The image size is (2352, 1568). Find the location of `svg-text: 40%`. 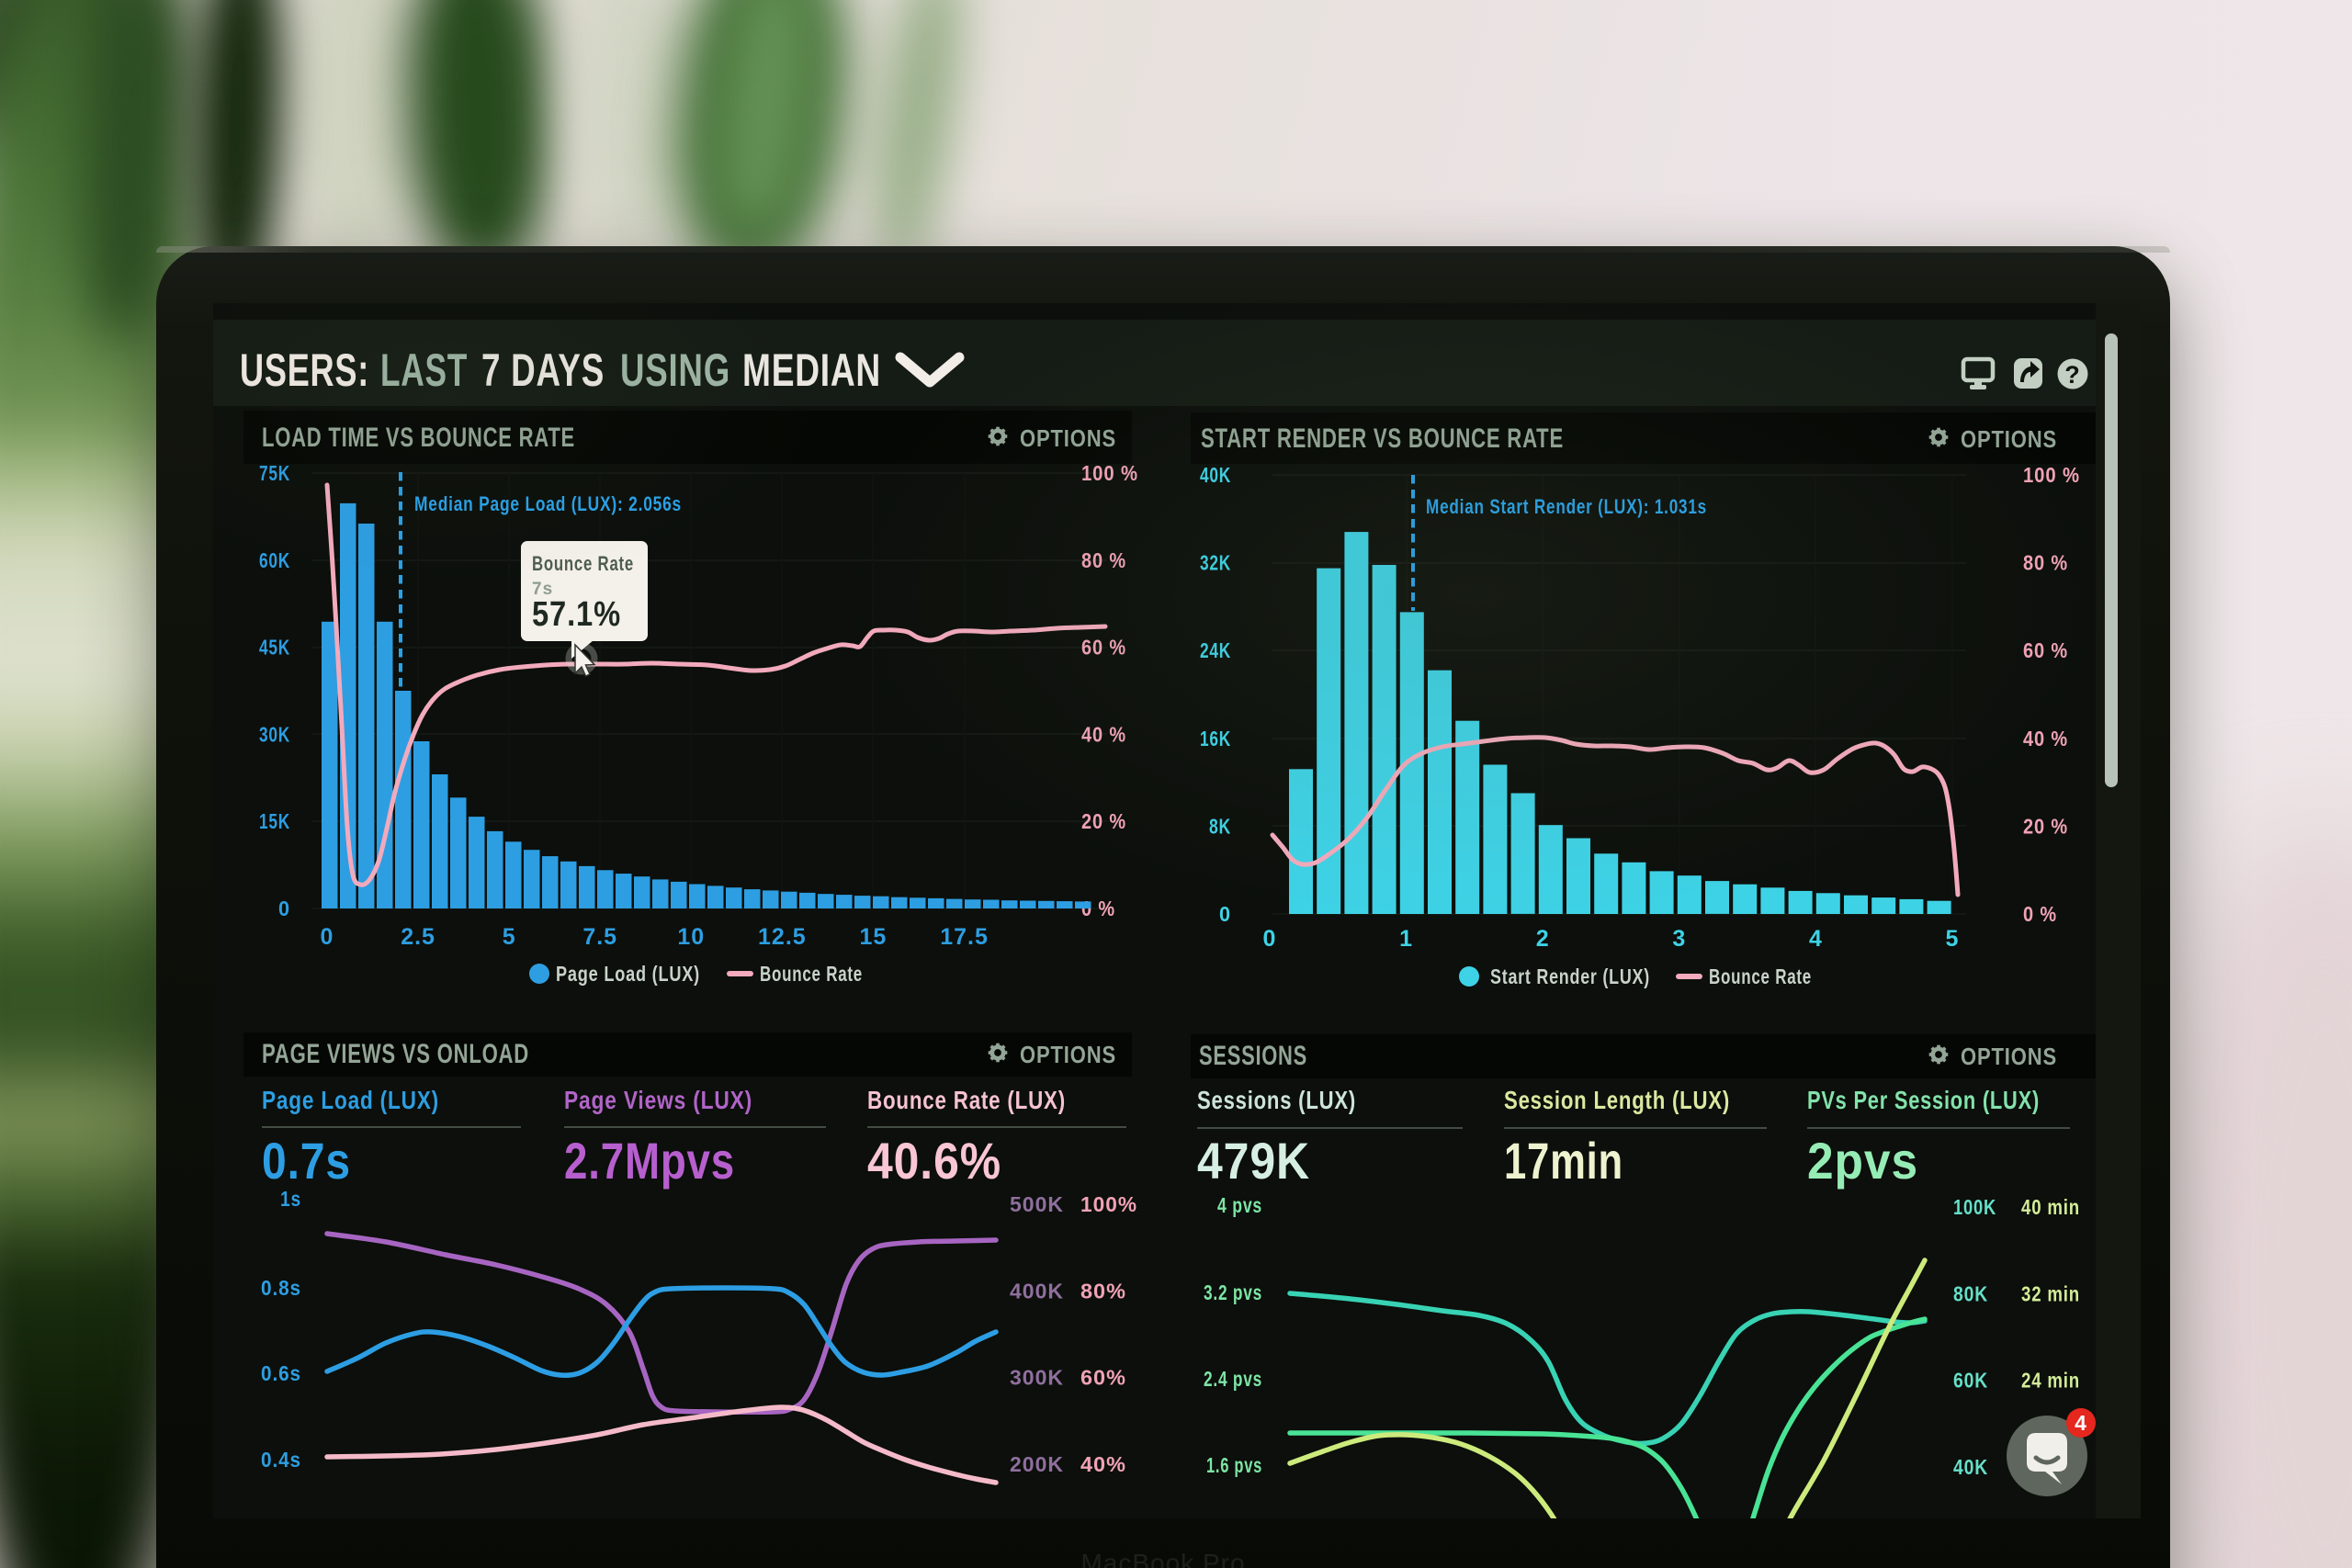

svg-text: 40% is located at coordinates (1103, 1464).